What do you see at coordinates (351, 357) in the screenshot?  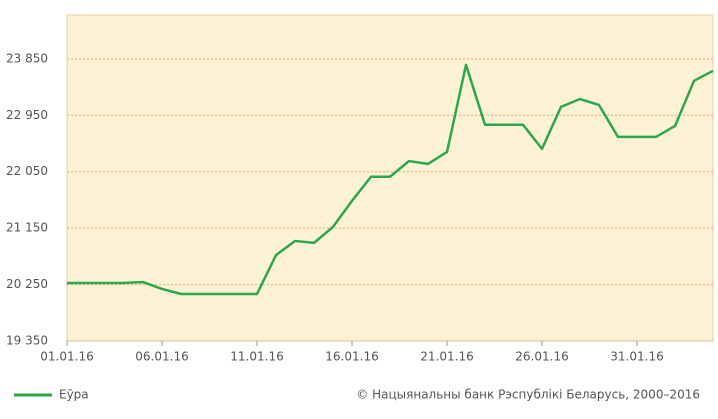 I see `x-tick-label: 16.01.16` at bounding box center [351, 357].